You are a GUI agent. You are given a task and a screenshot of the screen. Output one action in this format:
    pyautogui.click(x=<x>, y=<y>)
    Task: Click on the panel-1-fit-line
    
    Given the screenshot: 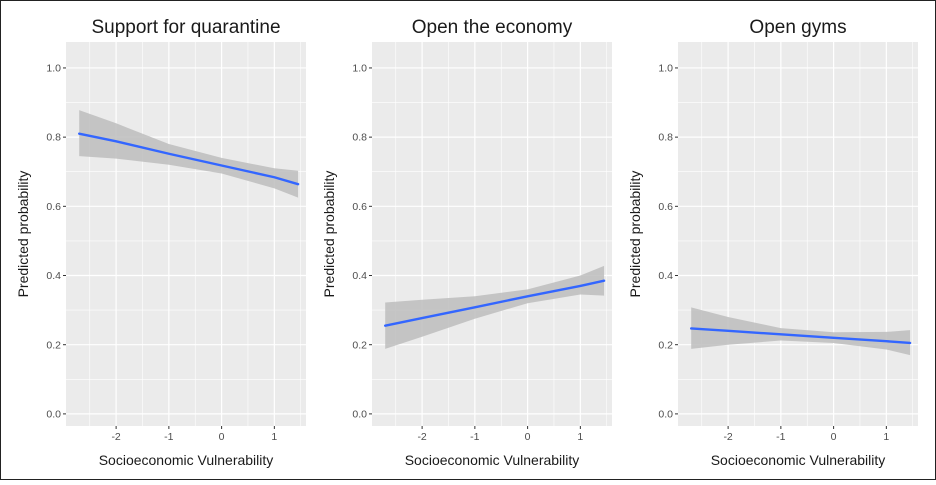 What is the action you would take?
    pyautogui.click(x=188, y=159)
    